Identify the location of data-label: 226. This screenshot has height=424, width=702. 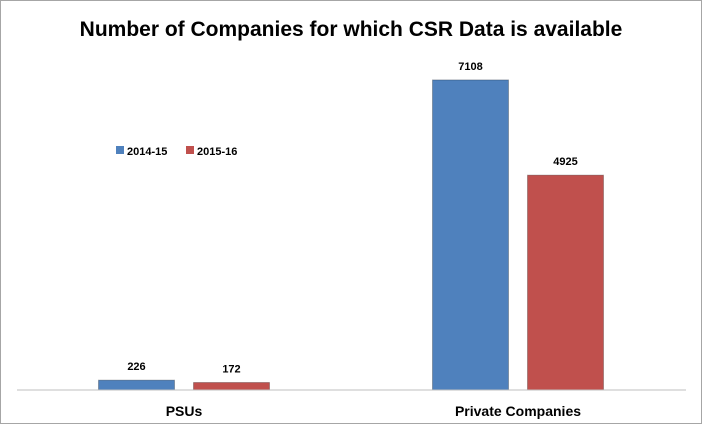
(136, 367).